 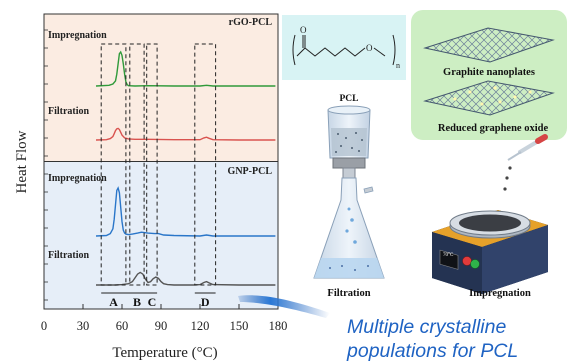 I want to click on pcl-label: PCL, so click(x=349, y=99).